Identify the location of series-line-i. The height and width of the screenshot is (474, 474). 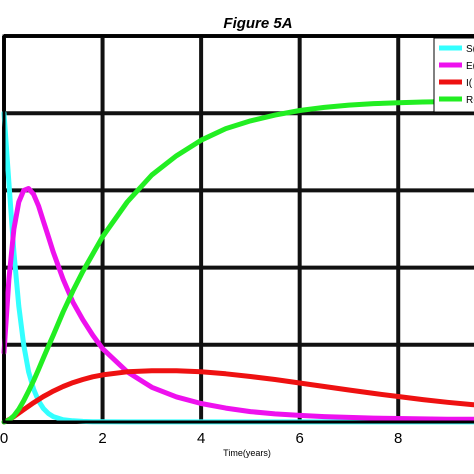
(237, 396).